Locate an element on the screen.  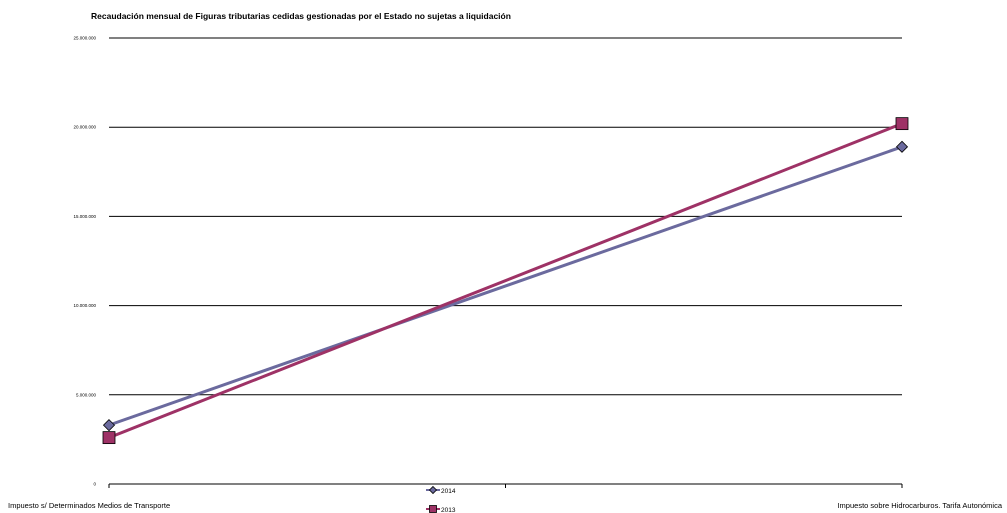
legend-label: 2013 is located at coordinates (448, 510).